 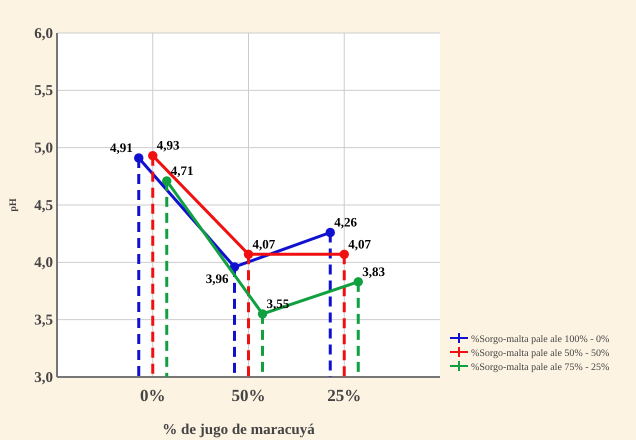 I want to click on data-label: 4,26, so click(x=346, y=222).